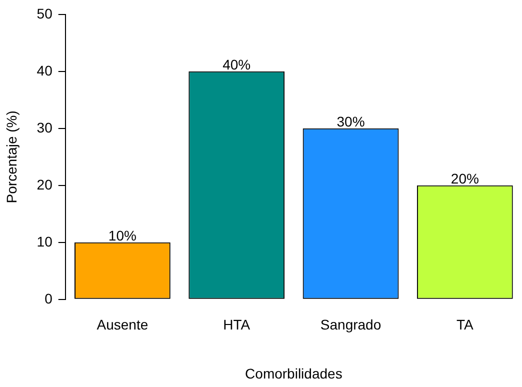  Describe the element at coordinates (236, 64) in the screenshot. I see `data-label: 40%` at that location.